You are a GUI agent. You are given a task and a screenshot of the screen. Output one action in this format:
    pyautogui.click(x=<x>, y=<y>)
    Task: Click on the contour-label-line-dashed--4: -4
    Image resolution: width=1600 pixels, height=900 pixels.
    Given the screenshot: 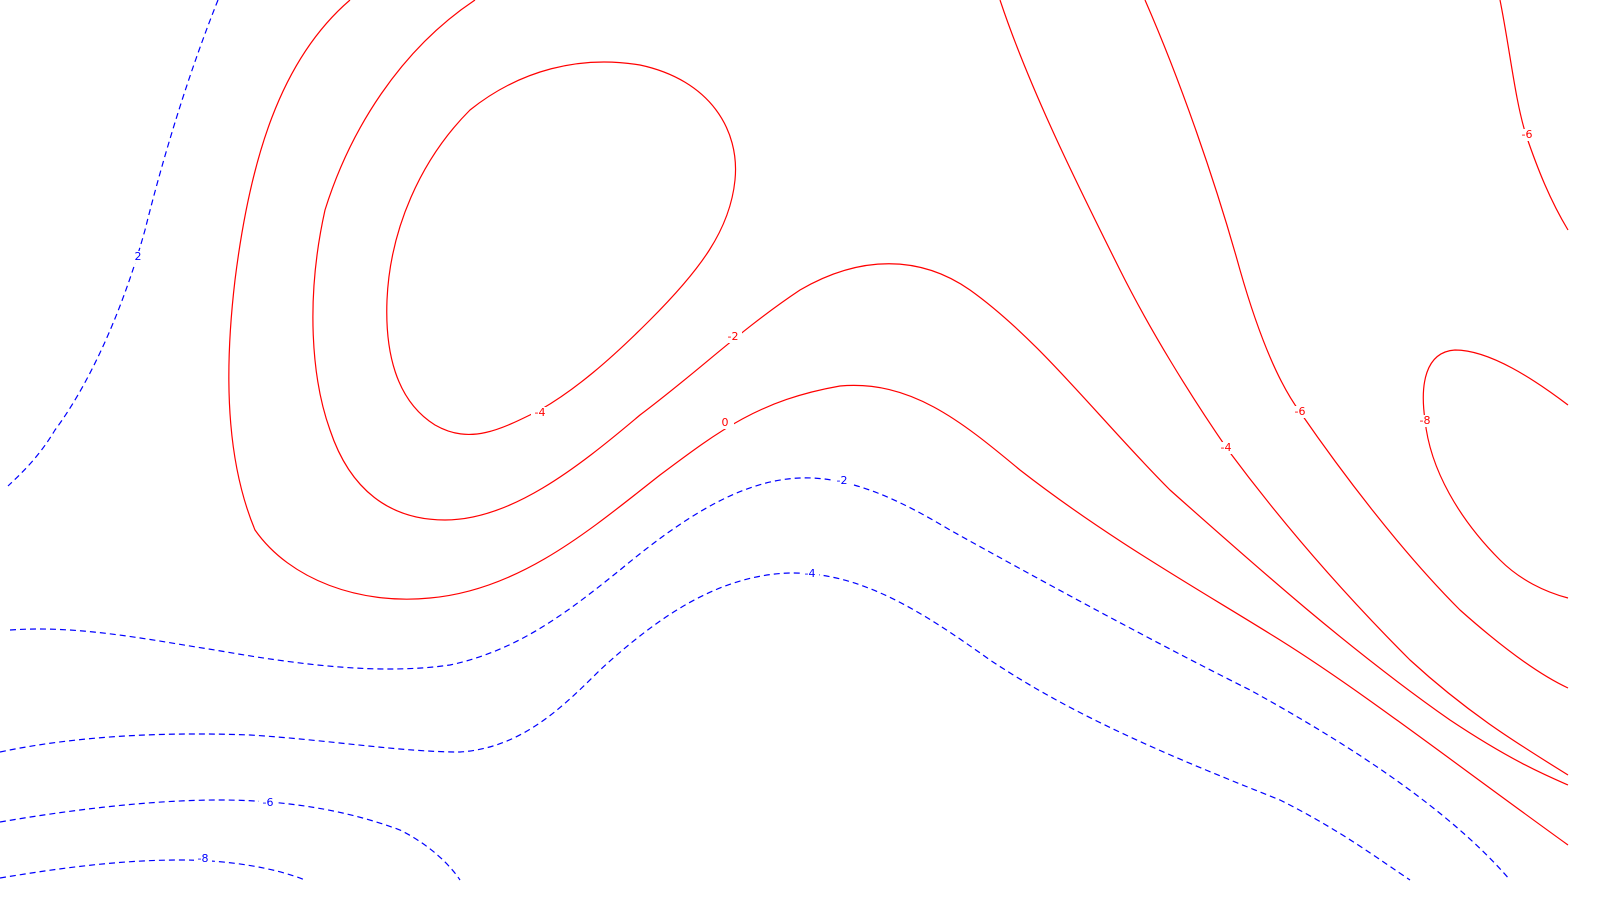 What is the action you would take?
    pyautogui.click(x=810, y=573)
    